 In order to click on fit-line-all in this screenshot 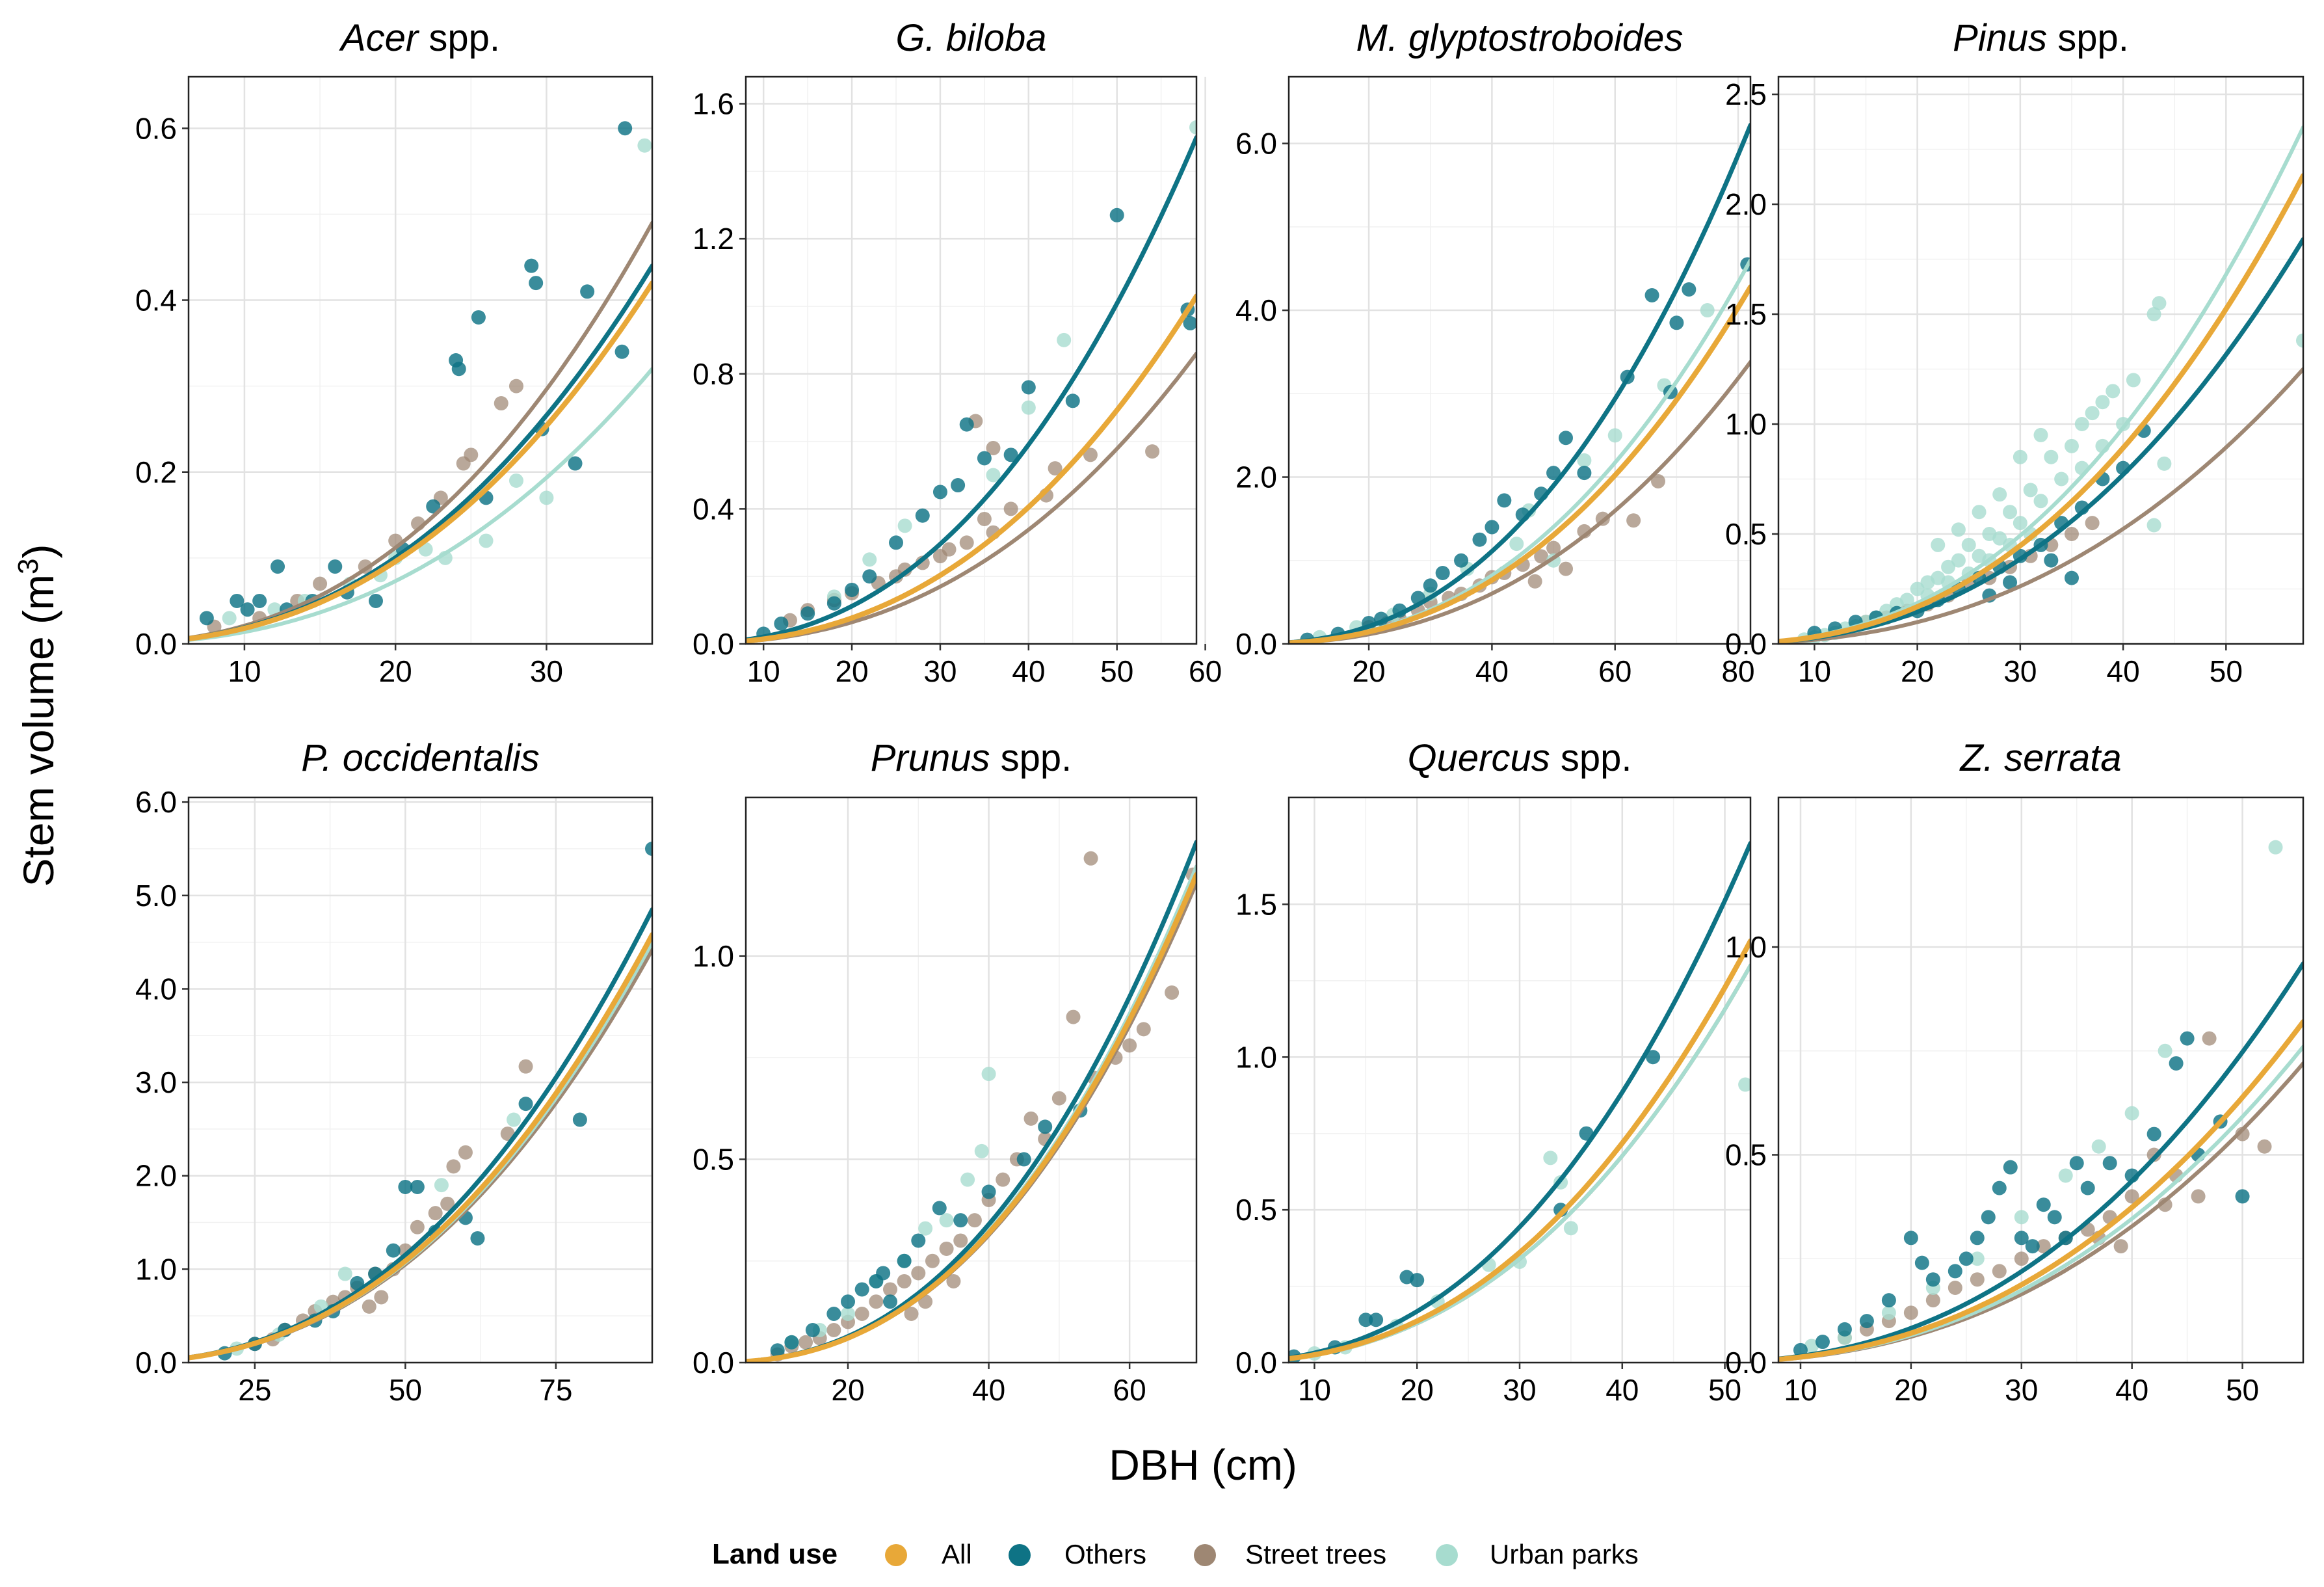, I will do `click(2041, 408)`.